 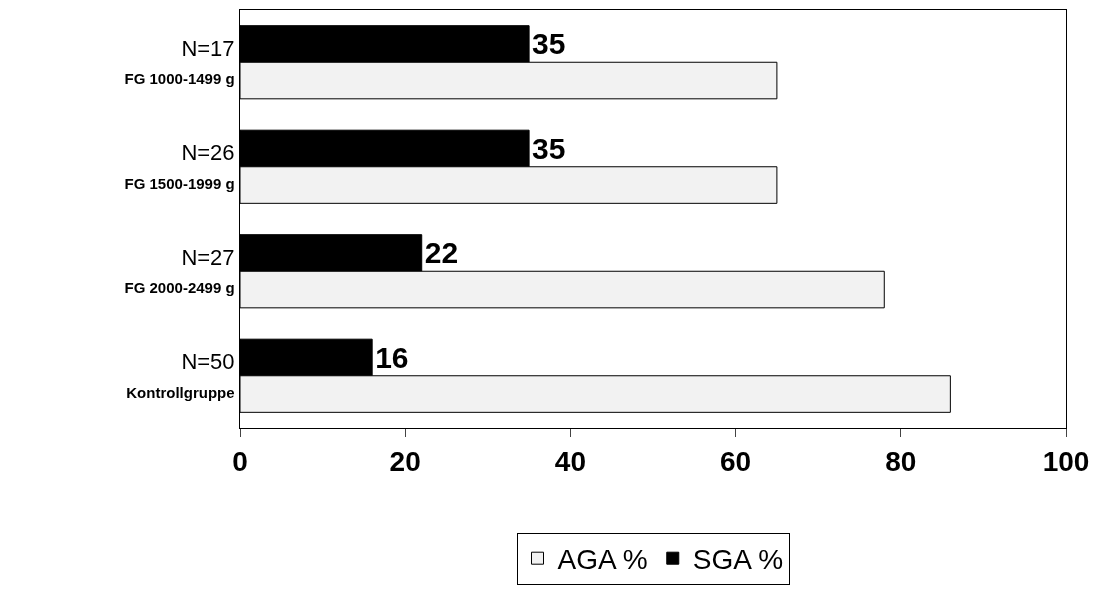 I want to click on legend-label: AGA %, so click(x=602, y=560).